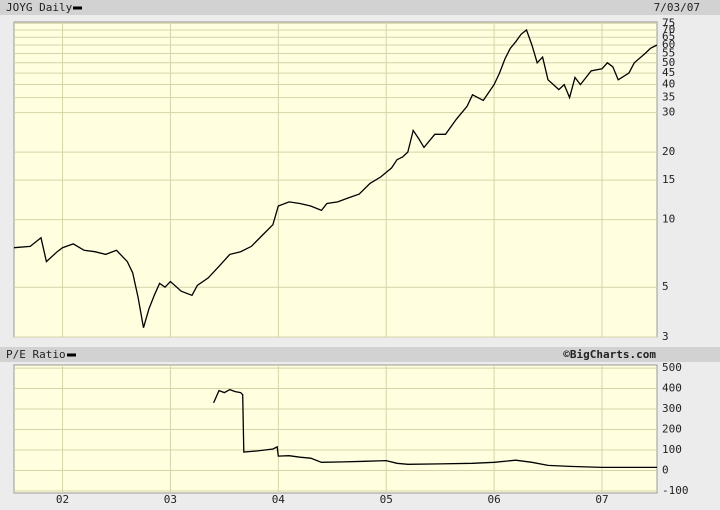  Describe the element at coordinates (672, 388) in the screenshot. I see `y-tick-label: 400` at that location.